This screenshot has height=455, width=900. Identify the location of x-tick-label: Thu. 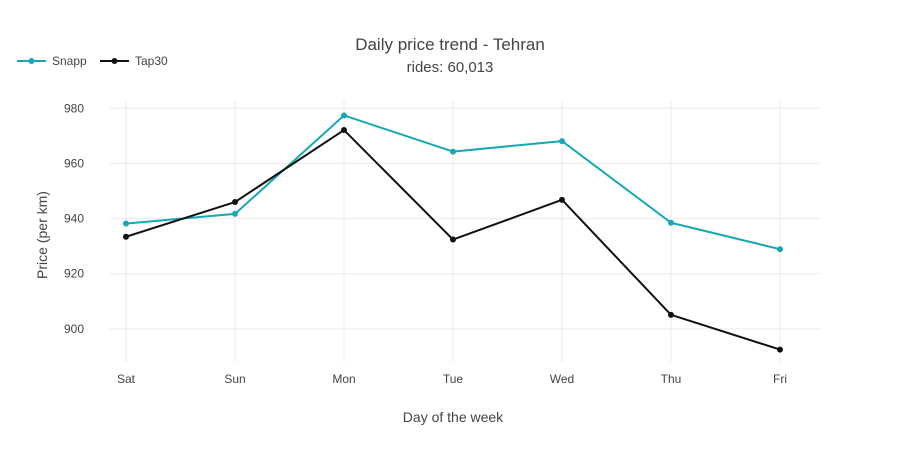
(671, 379).